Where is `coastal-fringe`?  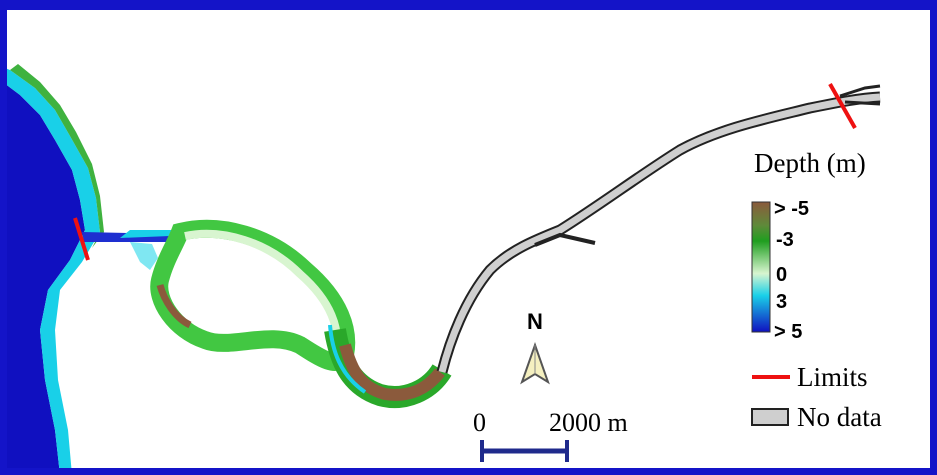
coastal-fringe is located at coordinates (50, 270).